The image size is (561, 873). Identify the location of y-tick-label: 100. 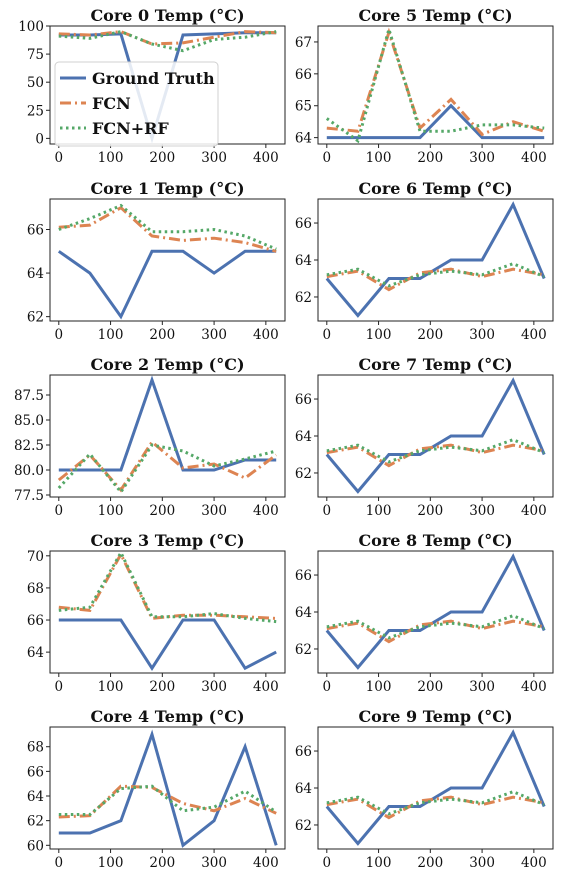
(31, 27).